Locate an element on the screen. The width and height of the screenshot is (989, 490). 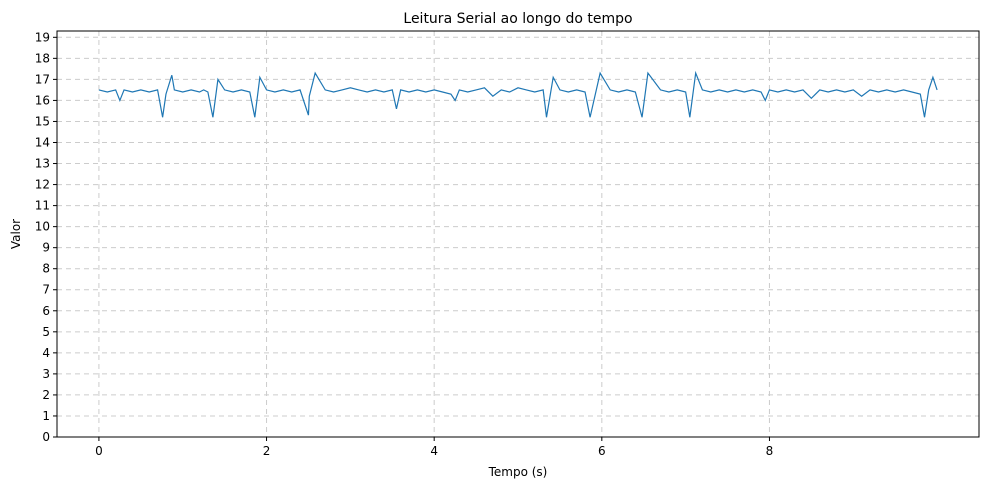
y-tick-label: 10 is located at coordinates (42, 227).